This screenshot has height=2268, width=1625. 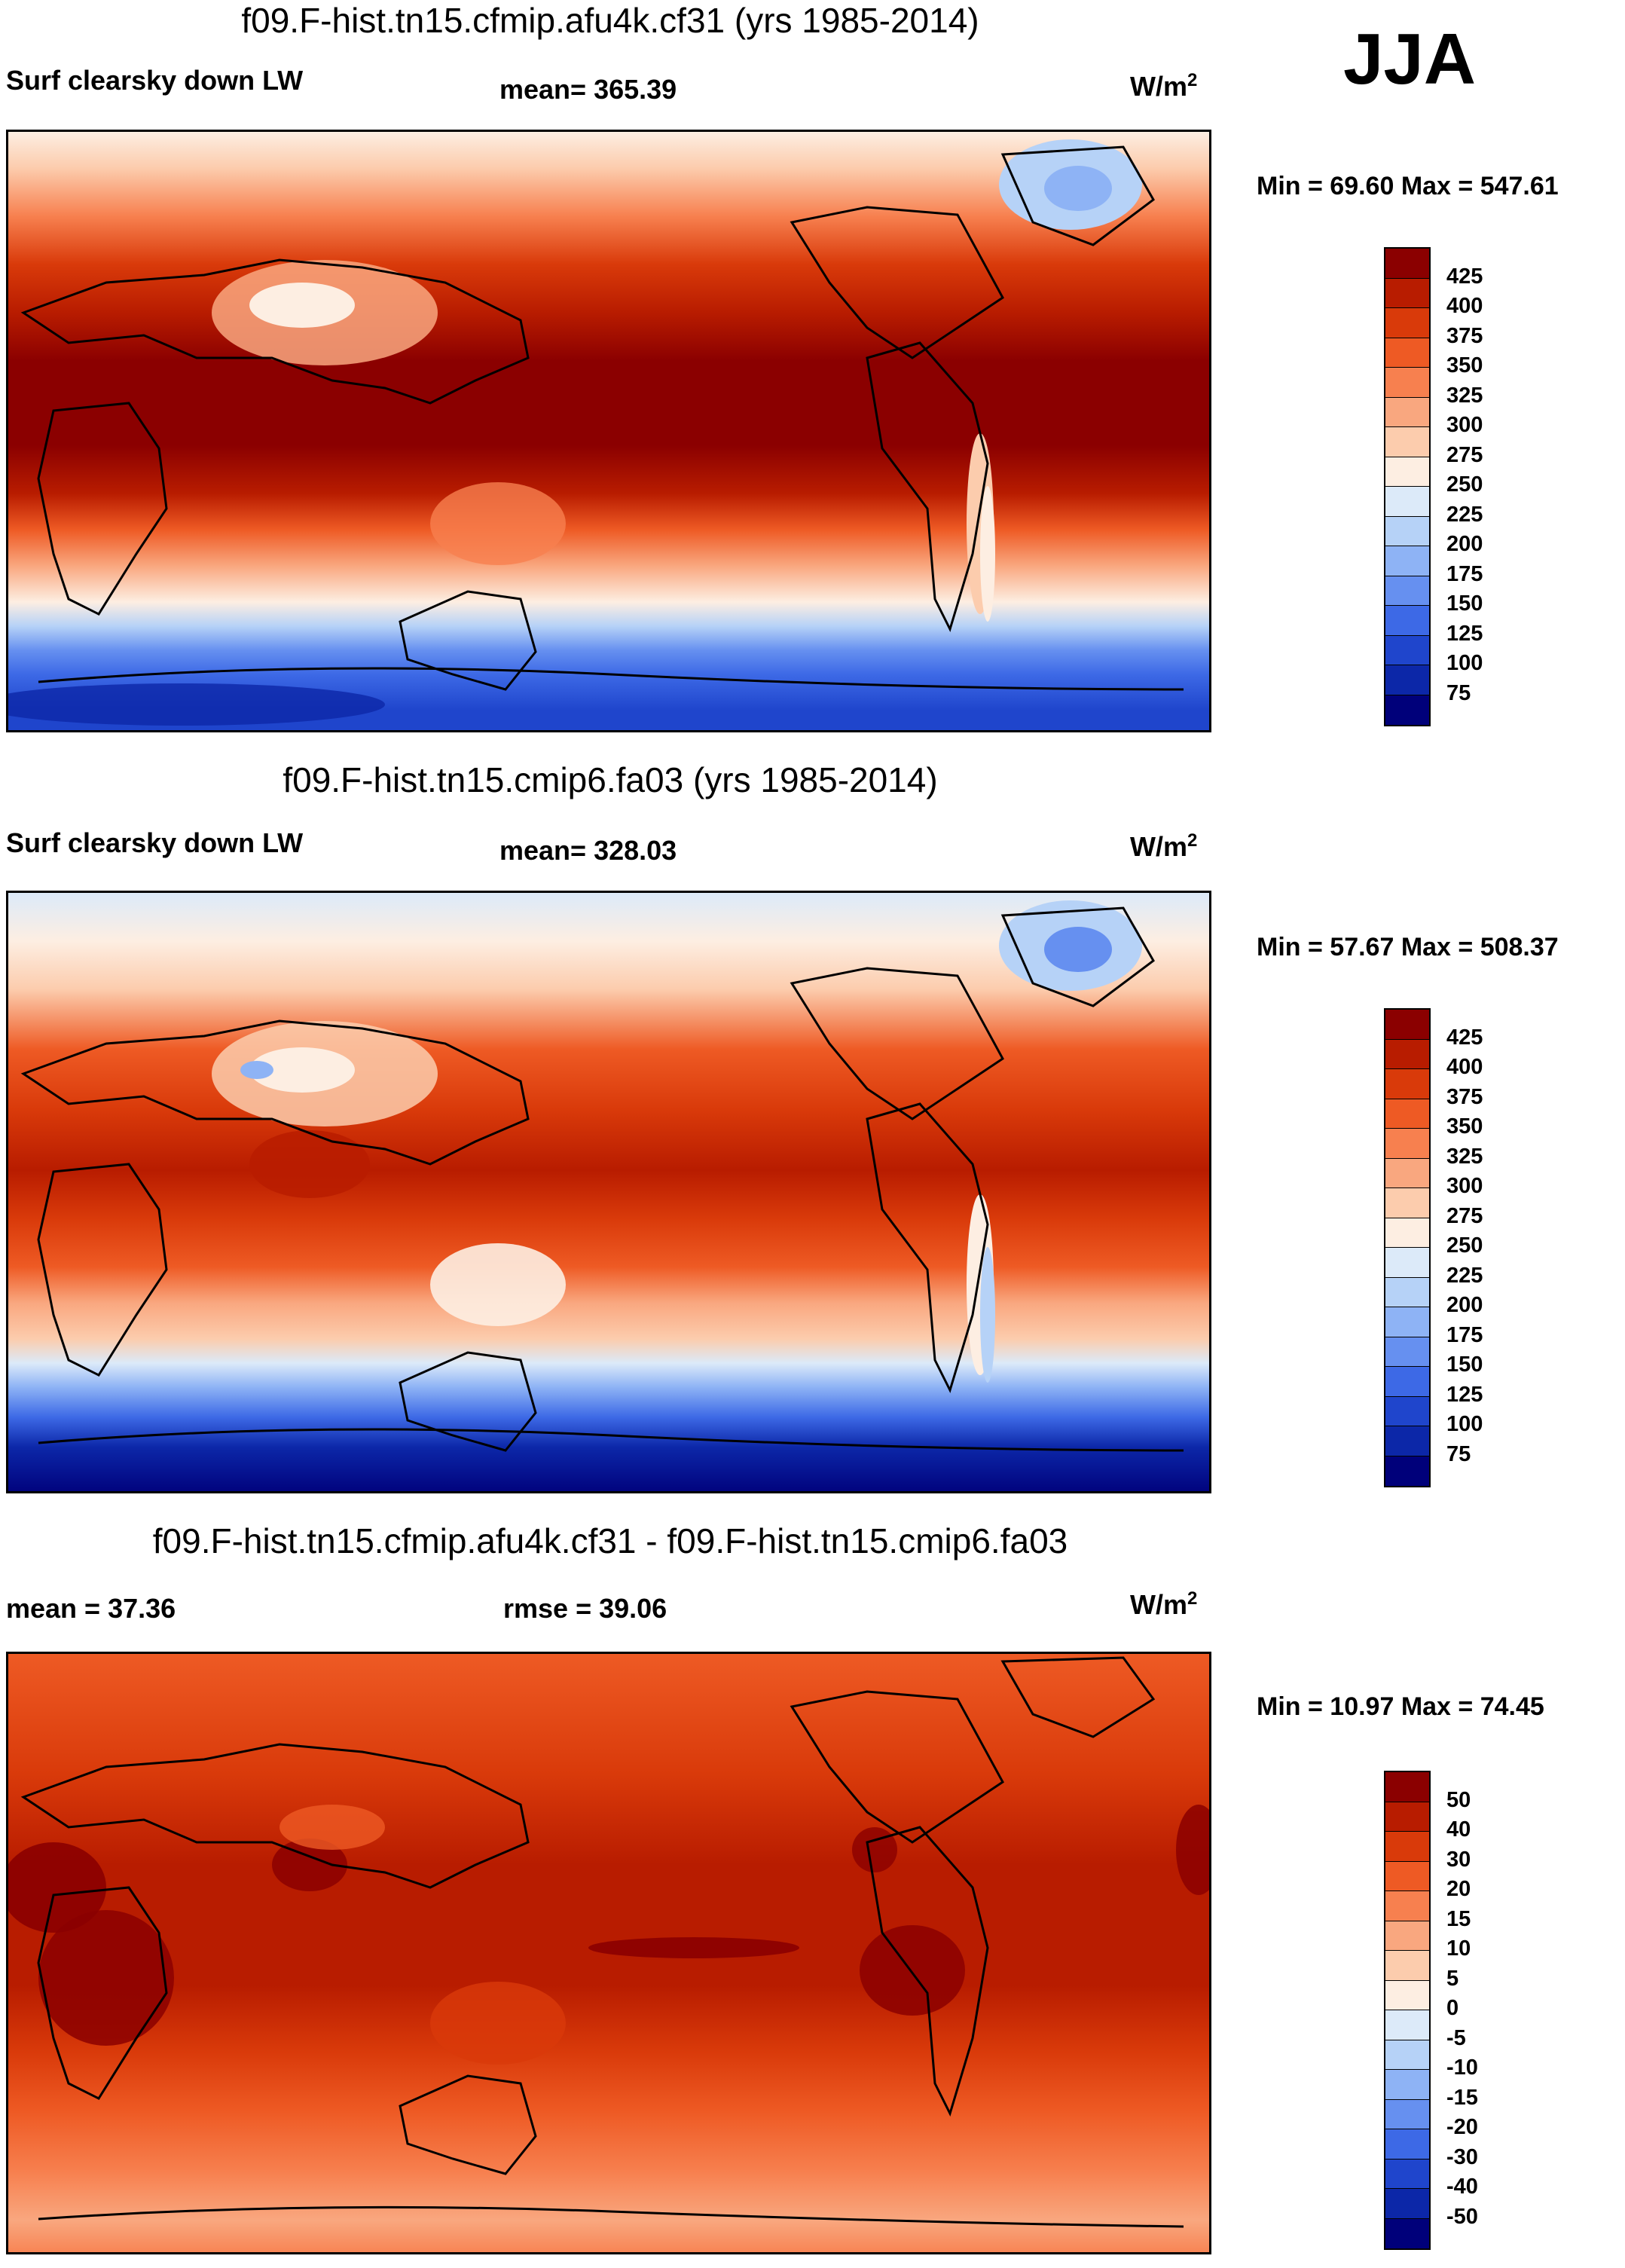 What do you see at coordinates (1464, 1424) in the screenshot?
I see `colorbar-2-tick-label: 100` at bounding box center [1464, 1424].